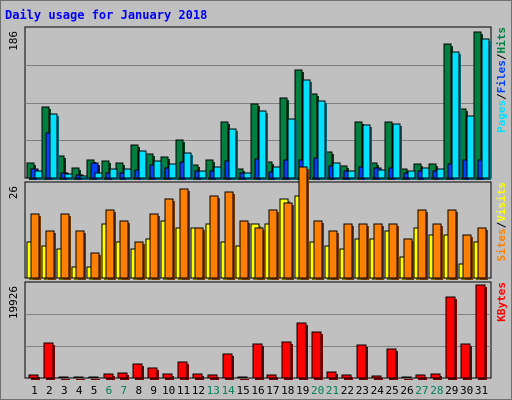  I want to click on day-label-14: 14, so click(229, 390).